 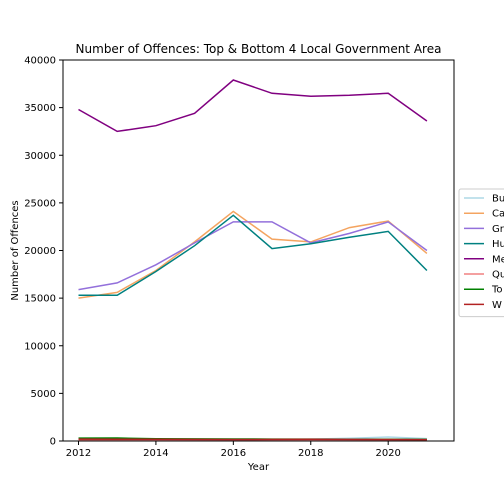 I want to click on y-tick-label: 0, so click(x=53, y=442).